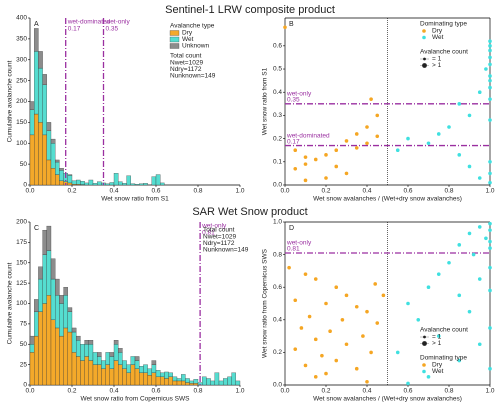 The height and width of the screenshot is (411, 500). What do you see at coordinates (21, 122) in the screenshot?
I see `y-tick-label: 150` at bounding box center [21, 122].